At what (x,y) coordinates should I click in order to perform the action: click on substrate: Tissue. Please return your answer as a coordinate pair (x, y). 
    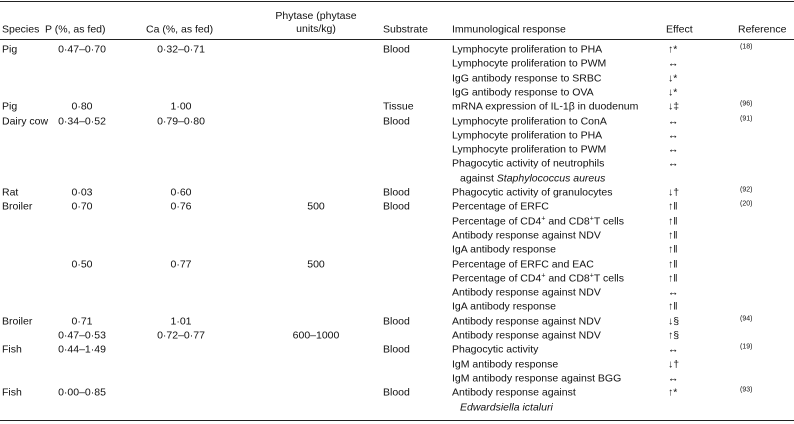
    Looking at the image, I should click on (398, 106).